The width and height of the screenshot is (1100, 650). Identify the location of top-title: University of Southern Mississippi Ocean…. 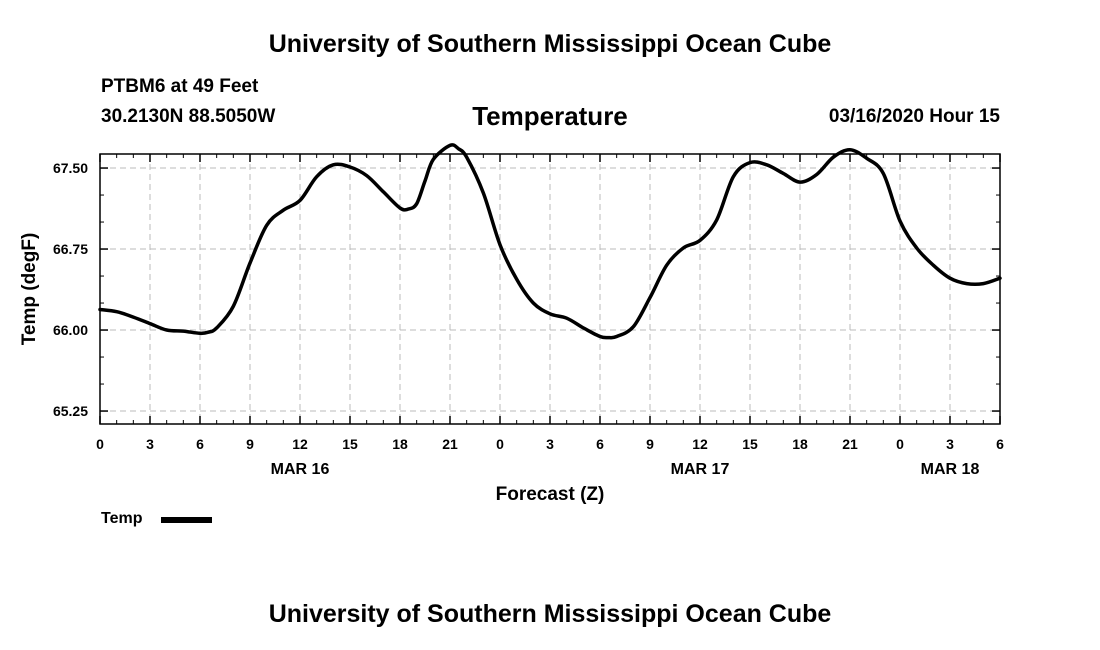
(550, 44).